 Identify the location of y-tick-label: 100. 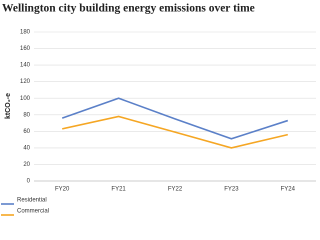
(25, 99).